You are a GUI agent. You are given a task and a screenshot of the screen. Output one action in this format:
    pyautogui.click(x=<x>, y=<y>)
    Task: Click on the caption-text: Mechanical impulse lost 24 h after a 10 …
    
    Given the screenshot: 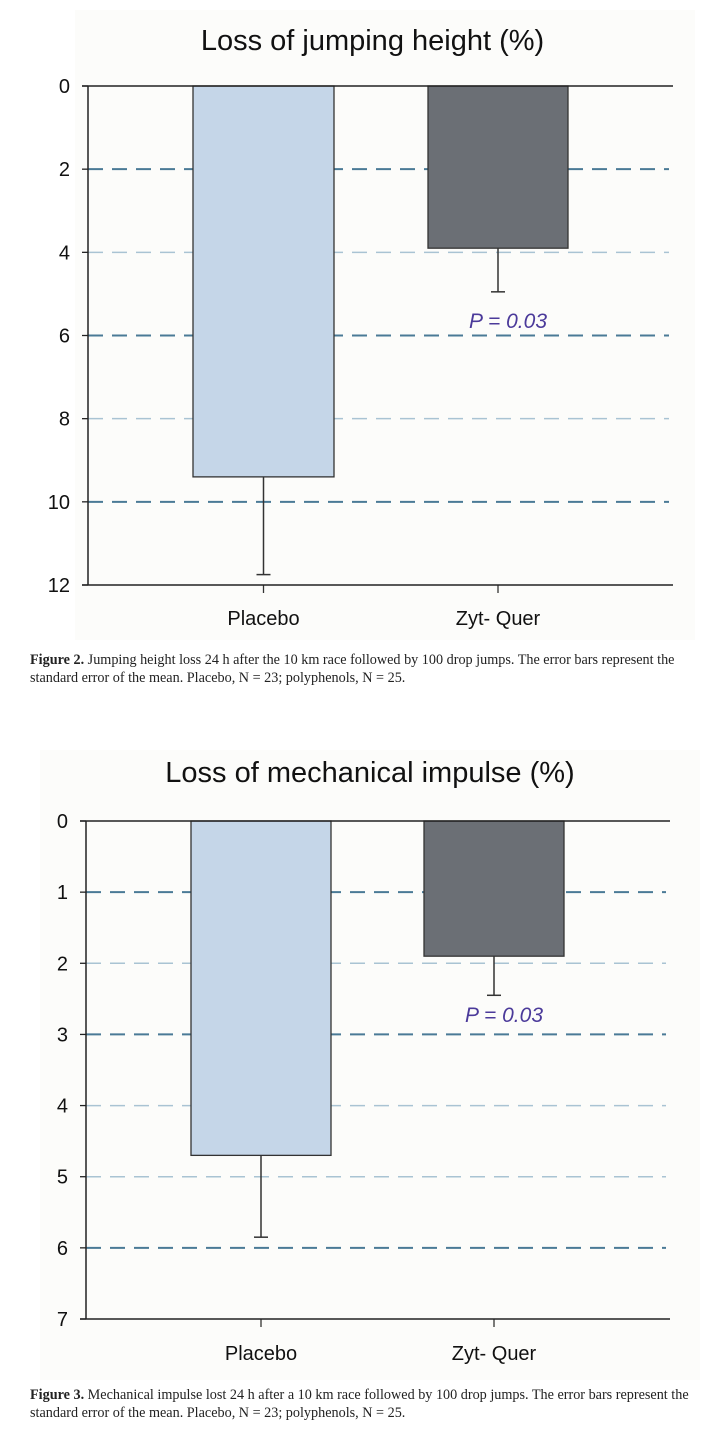 What is the action you would take?
    pyautogui.click(x=359, y=1404)
    